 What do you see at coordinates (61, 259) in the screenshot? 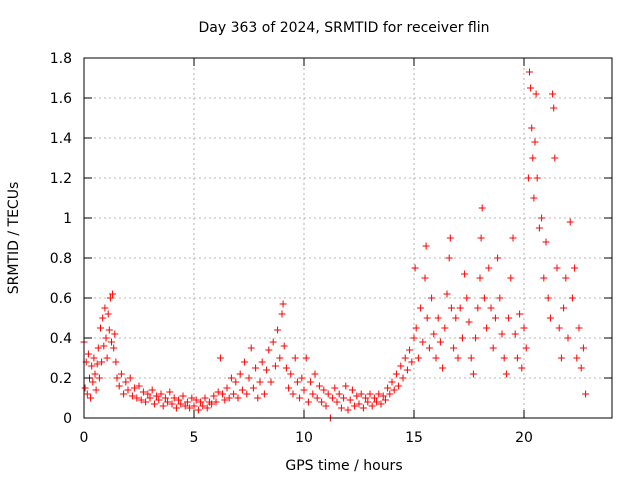
I see `y-tick-label: 0.8` at bounding box center [61, 259].